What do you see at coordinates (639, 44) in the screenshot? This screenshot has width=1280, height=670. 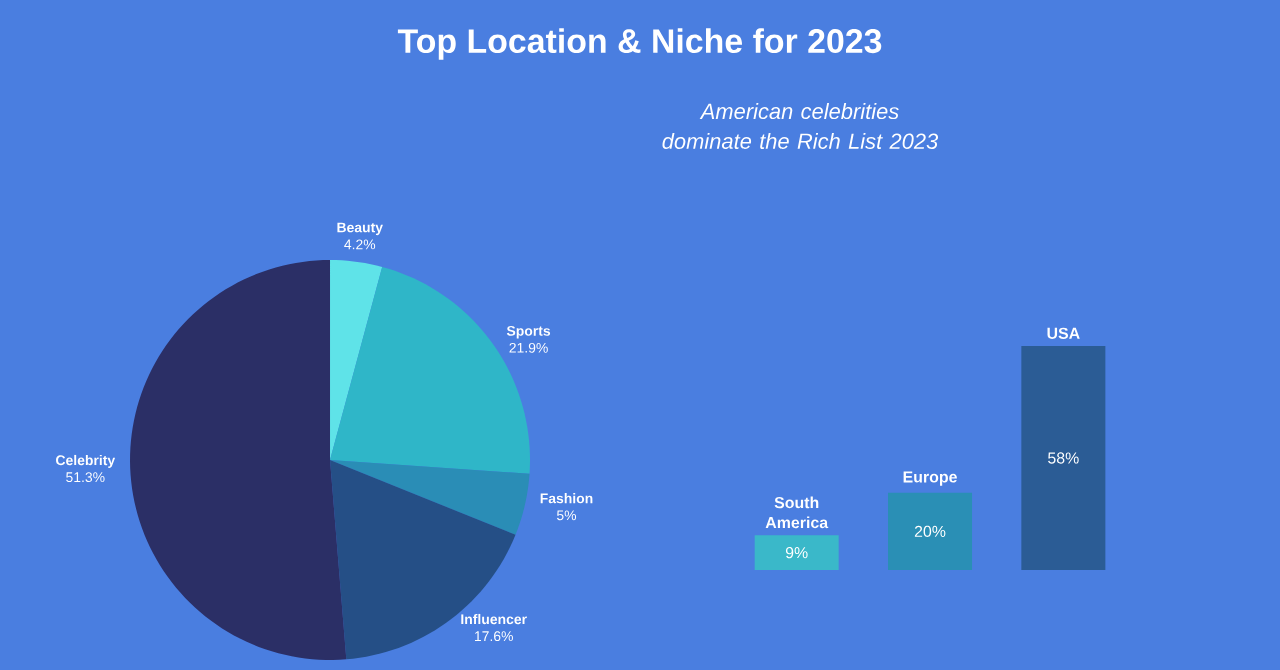 I see `chart-title: Top Location & Niche for 2023` at bounding box center [639, 44].